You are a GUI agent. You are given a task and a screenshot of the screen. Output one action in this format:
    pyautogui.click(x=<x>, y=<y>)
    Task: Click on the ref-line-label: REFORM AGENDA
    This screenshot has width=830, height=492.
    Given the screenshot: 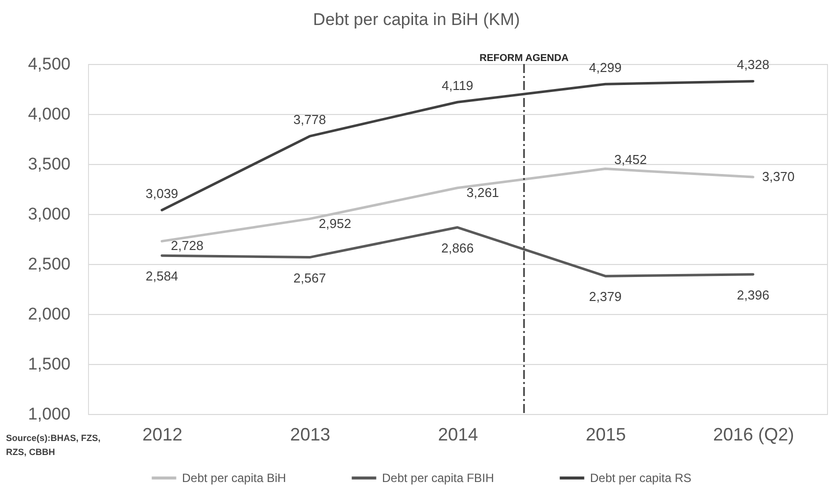 What is the action you would take?
    pyautogui.click(x=524, y=58)
    